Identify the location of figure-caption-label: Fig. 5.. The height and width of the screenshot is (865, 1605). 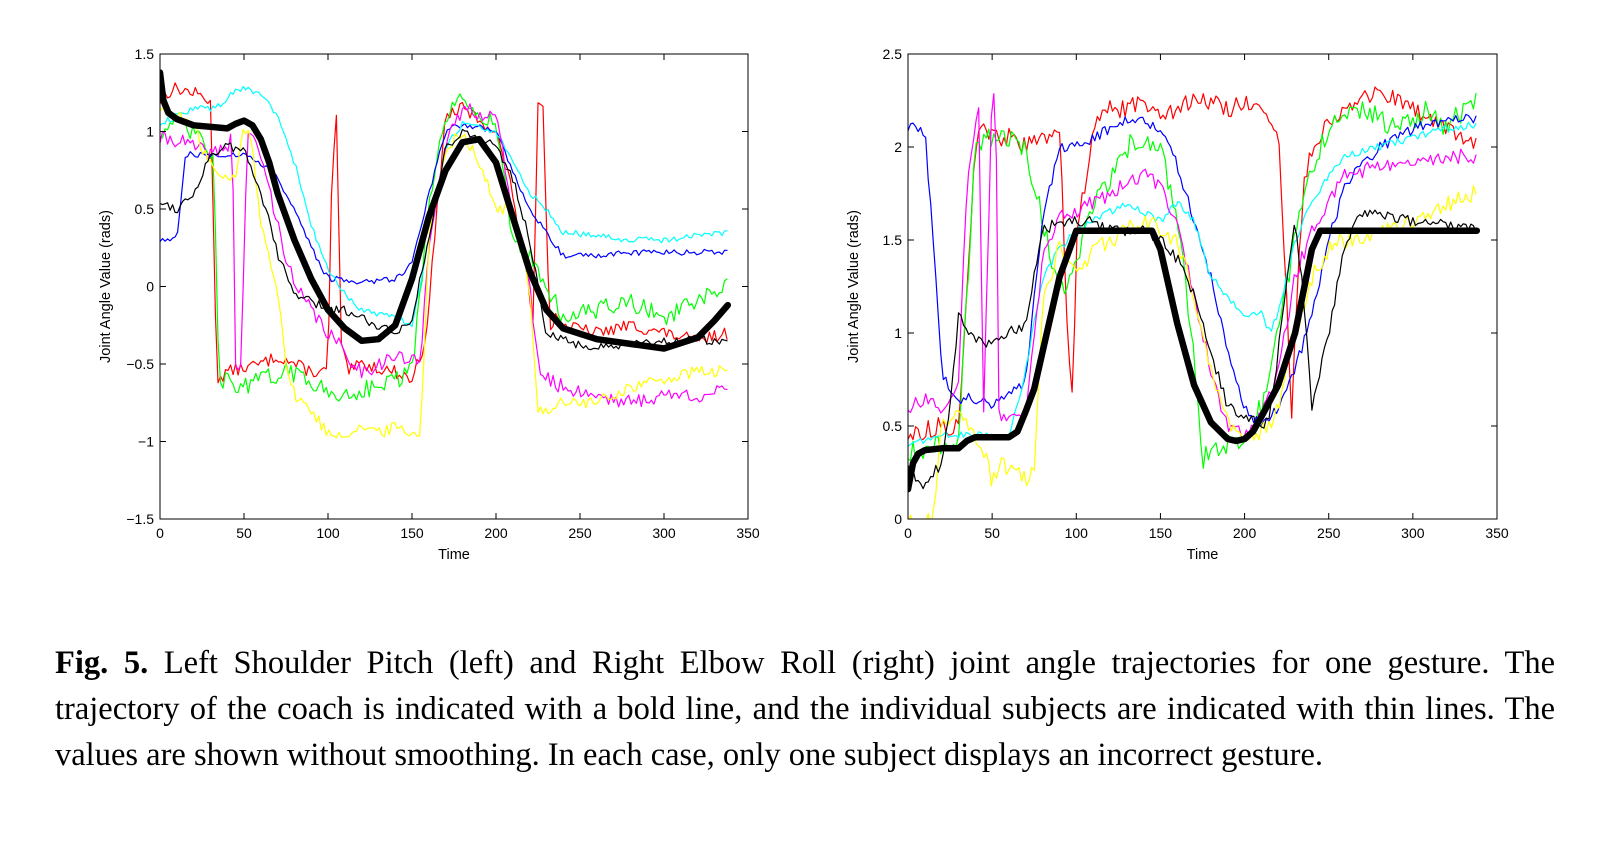
(102, 663).